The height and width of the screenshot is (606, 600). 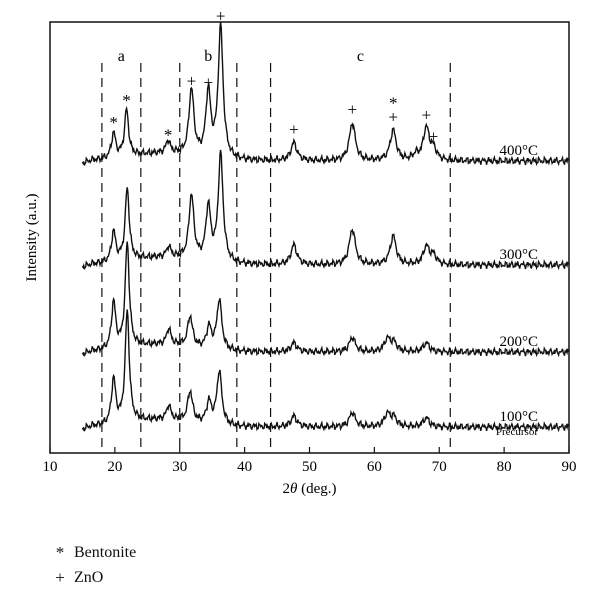 I want to click on x-tick-label-50: 50, so click(x=309, y=467).